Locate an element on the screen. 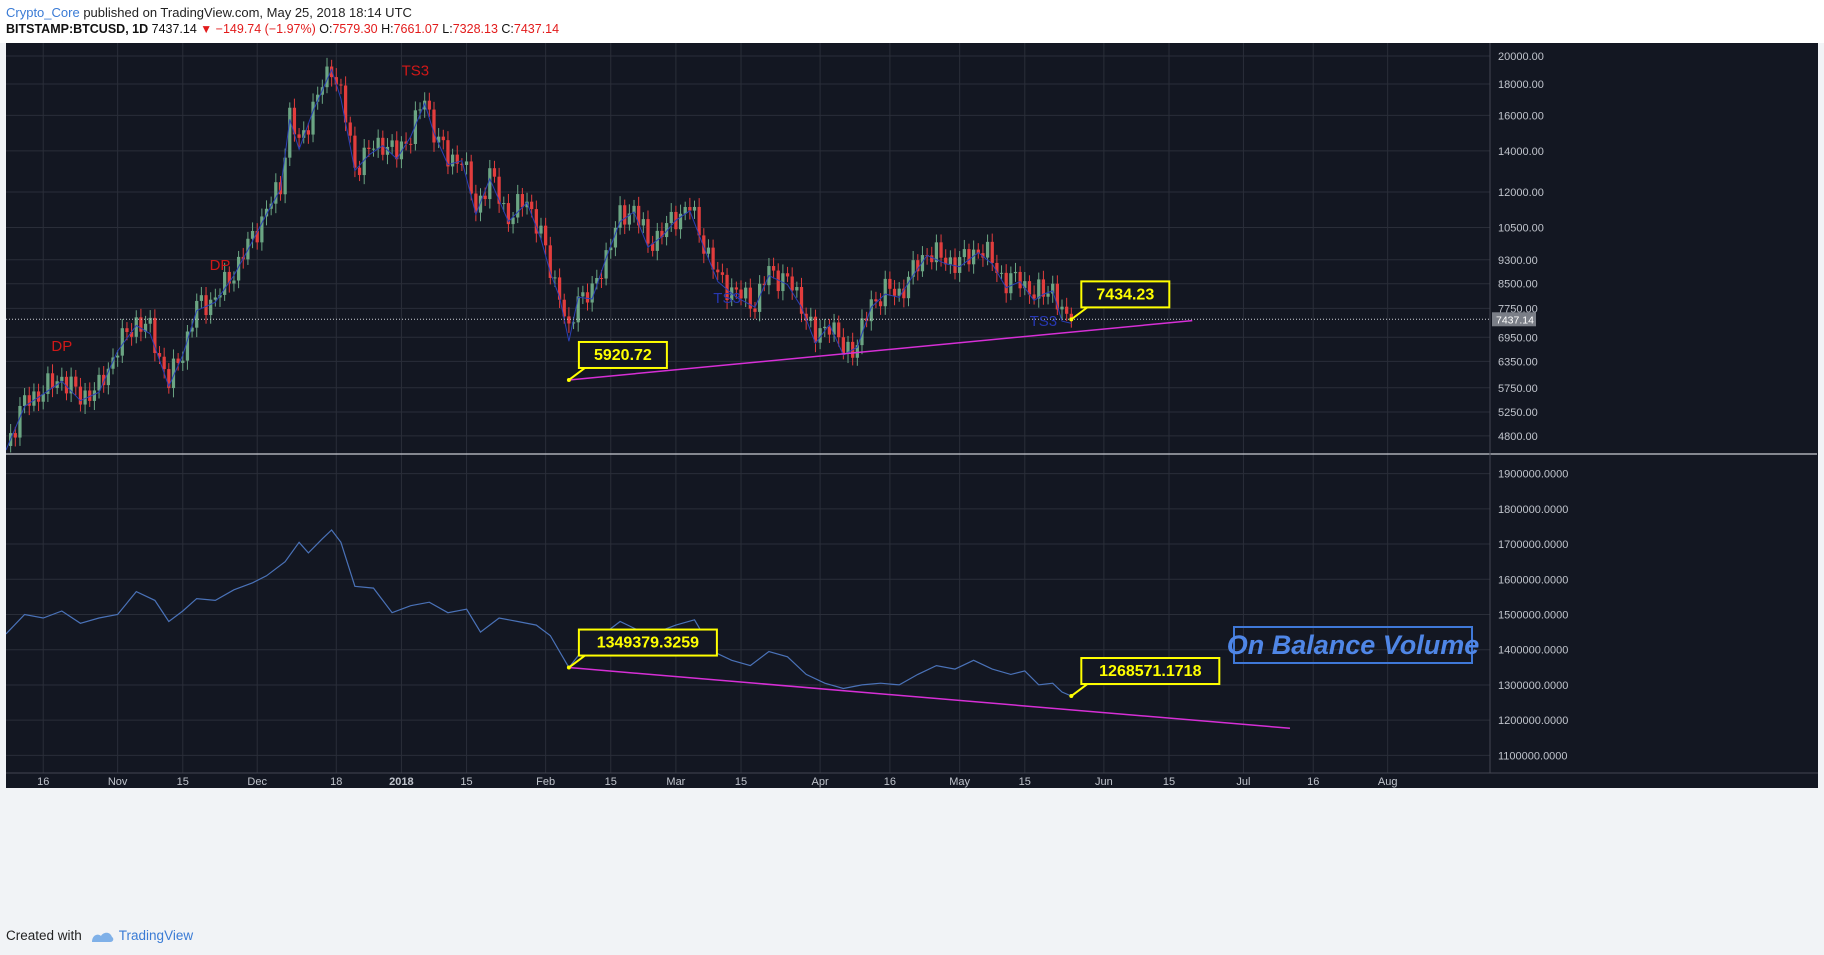 Image resolution: width=1824 pixels, height=955 pixels. date-axis-label: 15 is located at coordinates (741, 782).